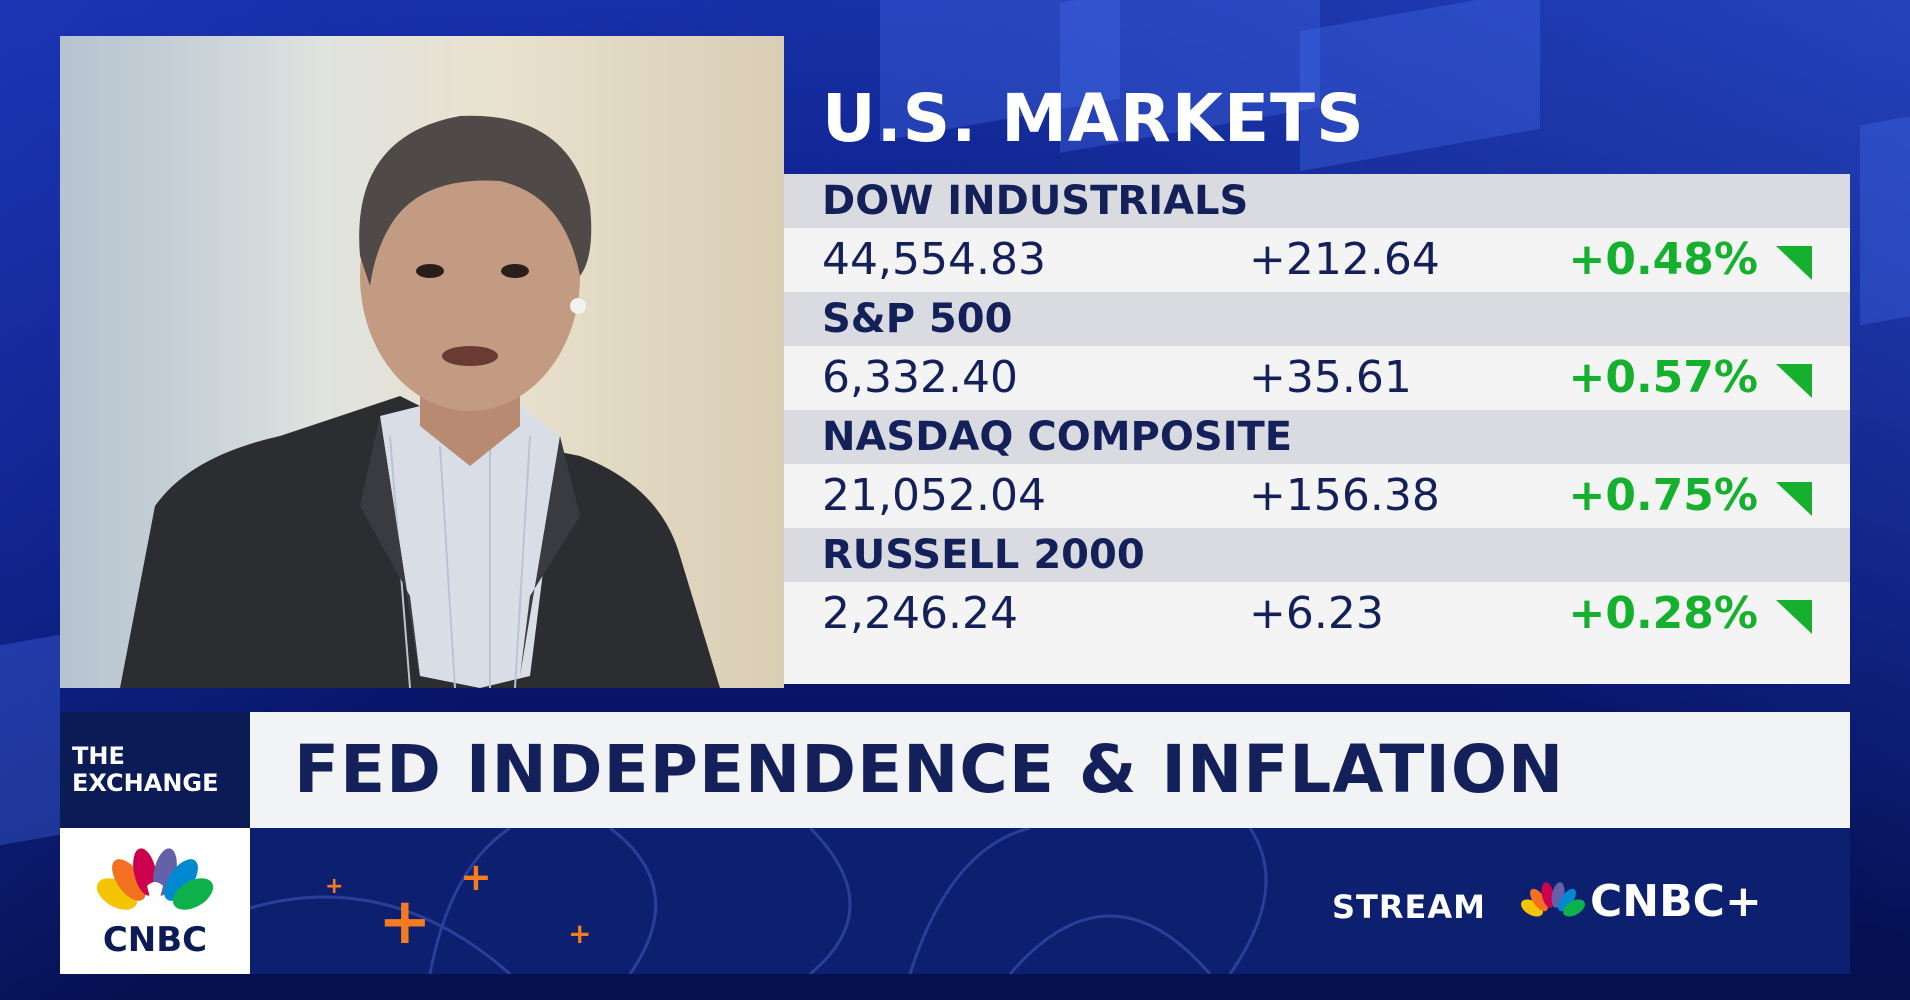 The width and height of the screenshot is (1910, 1000). Describe the element at coordinates (920, 613) in the screenshot. I see `index-last: 2,246.24` at that location.